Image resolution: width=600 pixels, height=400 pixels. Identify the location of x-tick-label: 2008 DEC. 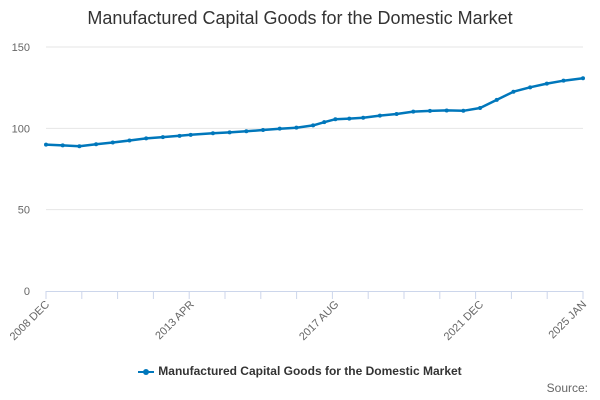
(30, 321).